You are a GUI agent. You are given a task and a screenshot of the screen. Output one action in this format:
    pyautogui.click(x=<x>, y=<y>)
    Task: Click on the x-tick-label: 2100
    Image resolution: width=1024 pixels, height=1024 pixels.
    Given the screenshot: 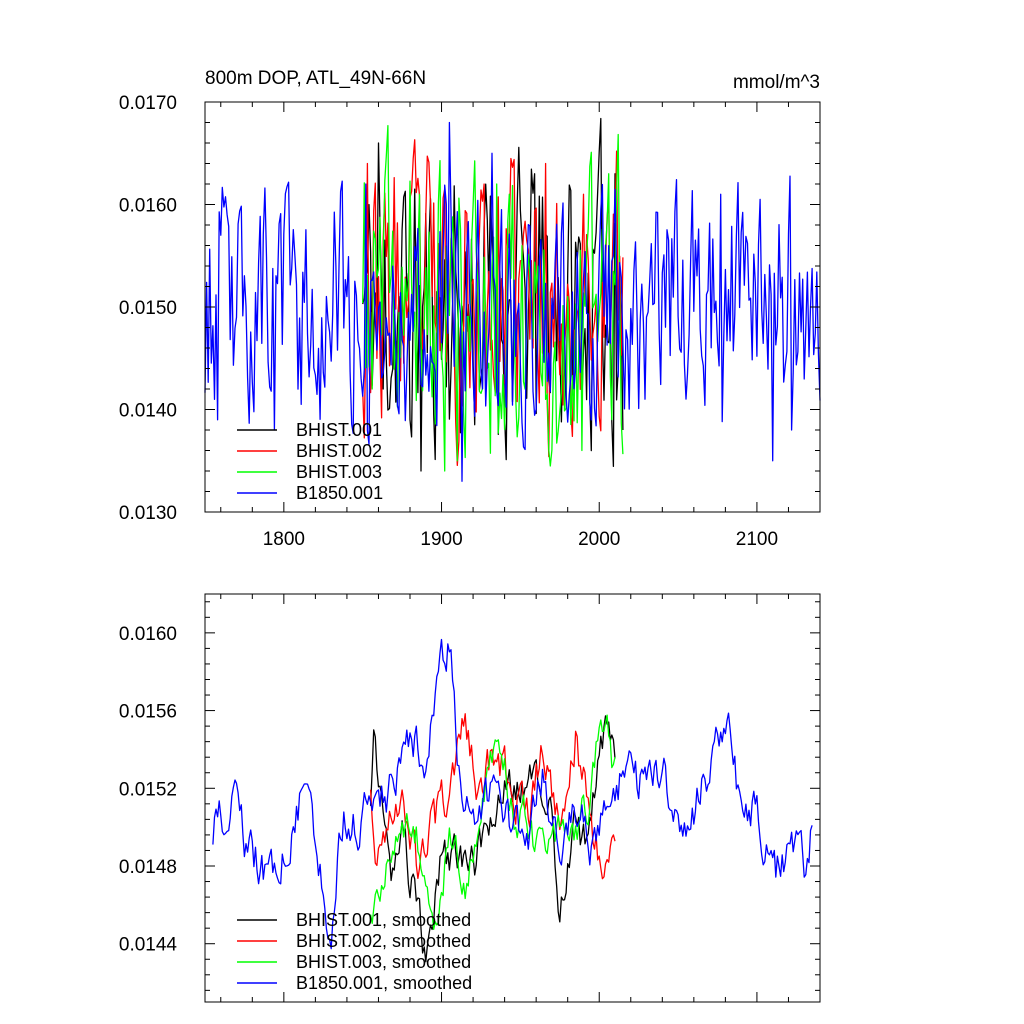 What is the action you would take?
    pyautogui.click(x=757, y=539)
    